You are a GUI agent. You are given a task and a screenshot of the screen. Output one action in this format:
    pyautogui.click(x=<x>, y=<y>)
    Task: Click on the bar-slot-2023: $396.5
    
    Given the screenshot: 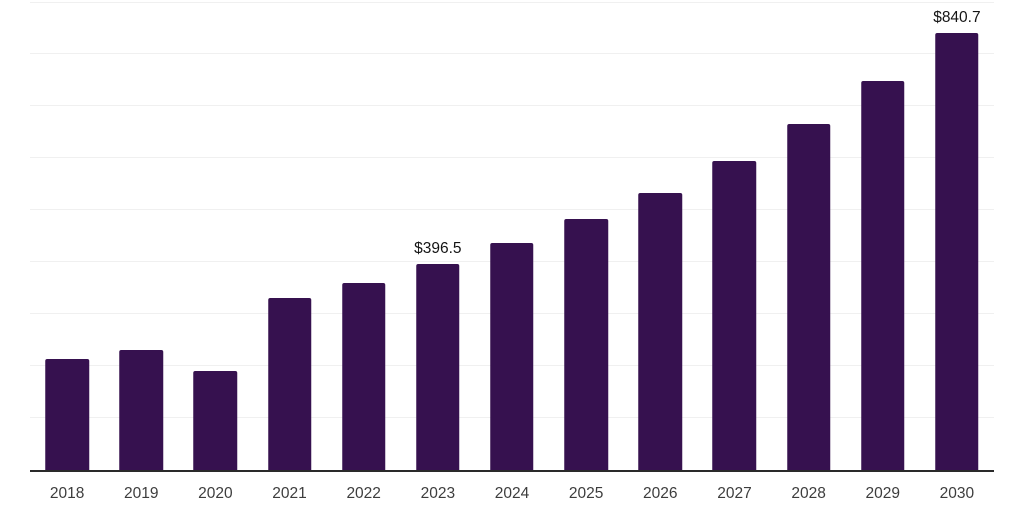 What is the action you would take?
    pyautogui.click(x=438, y=236)
    